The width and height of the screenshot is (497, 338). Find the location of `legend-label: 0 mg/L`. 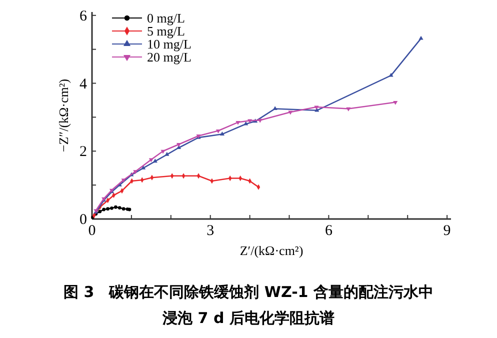

legend-label: 0 mg/L is located at coordinates (166, 18).